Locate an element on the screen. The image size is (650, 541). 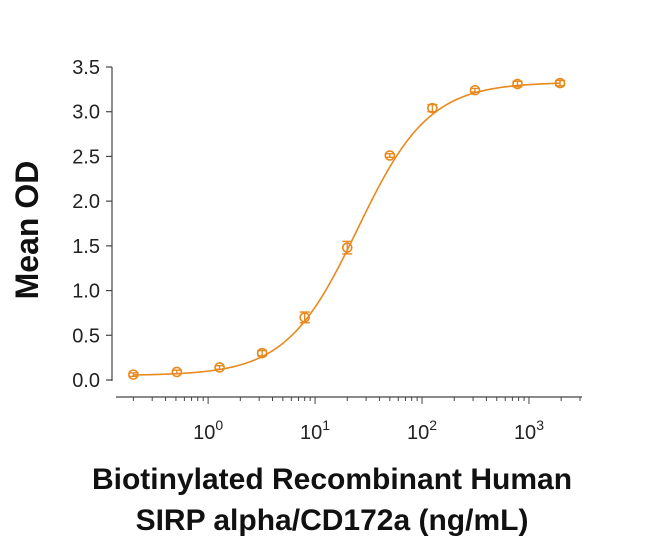
x-tick-label: 10² is located at coordinates (422, 430).